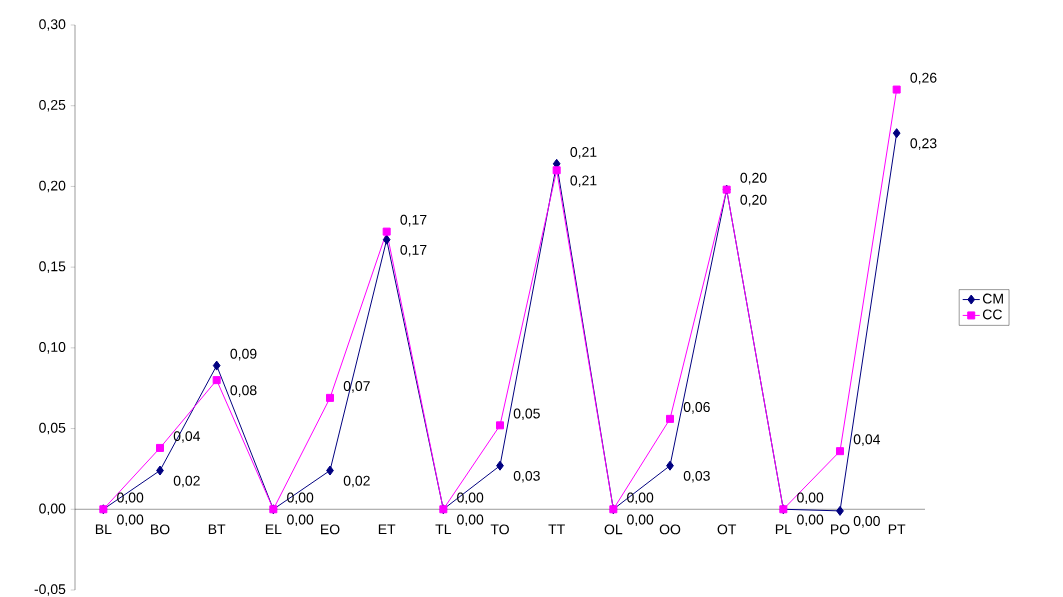  I want to click on x-tick-label: TL, so click(443, 529).